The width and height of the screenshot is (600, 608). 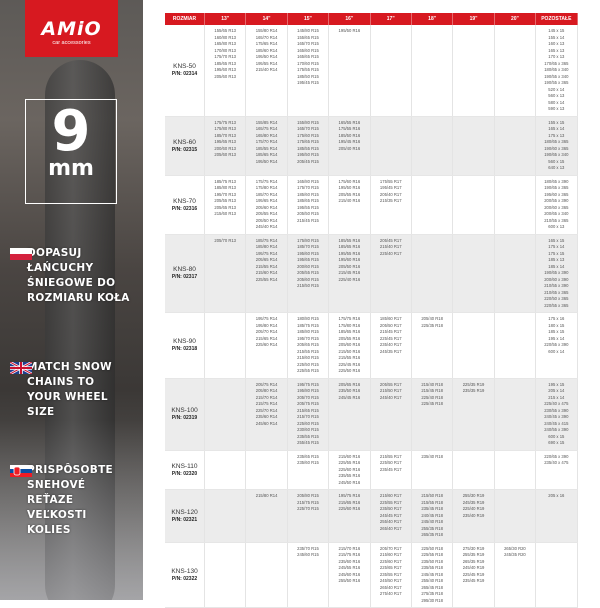 What do you see at coordinates (184, 349) in the screenshot?
I see `part-number: P/N: 02318` at bounding box center [184, 349].